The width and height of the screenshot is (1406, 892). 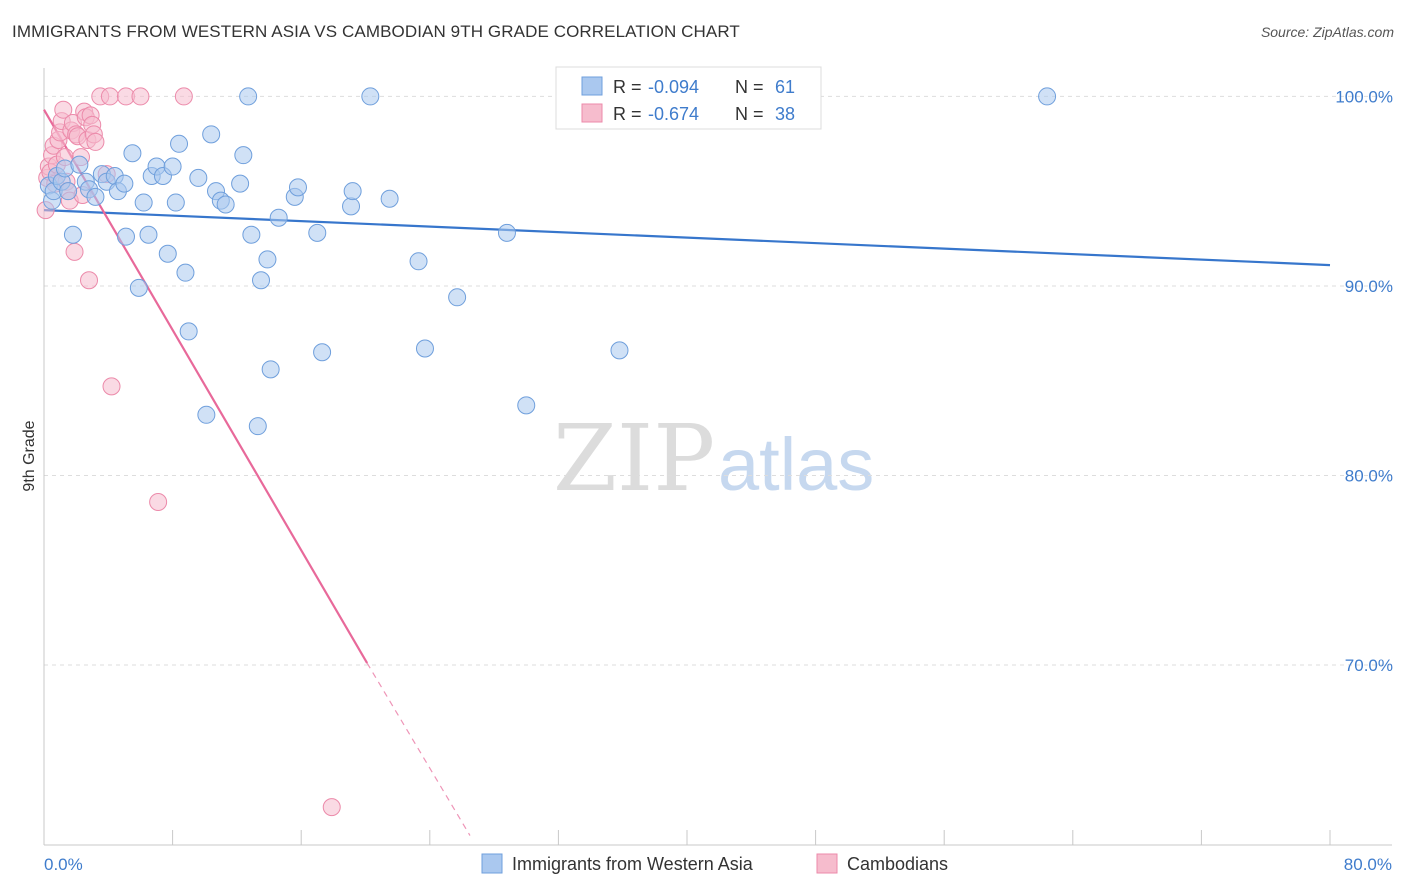 What do you see at coordinates (418, 749) in the screenshot?
I see `trend-line-cambodians-extrapolated` at bounding box center [418, 749].